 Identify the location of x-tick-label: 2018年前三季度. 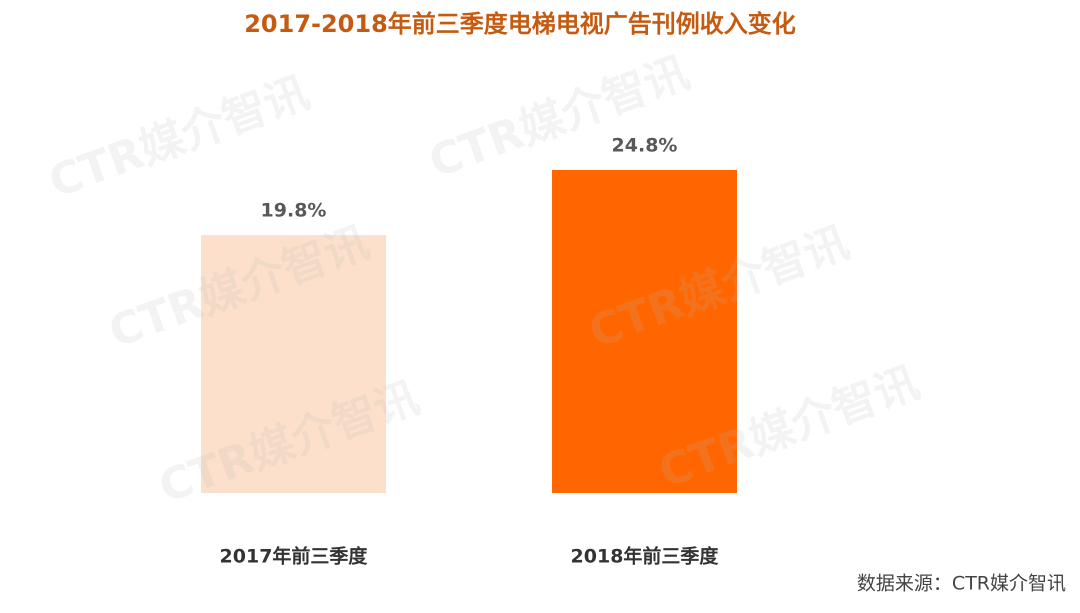
(645, 556).